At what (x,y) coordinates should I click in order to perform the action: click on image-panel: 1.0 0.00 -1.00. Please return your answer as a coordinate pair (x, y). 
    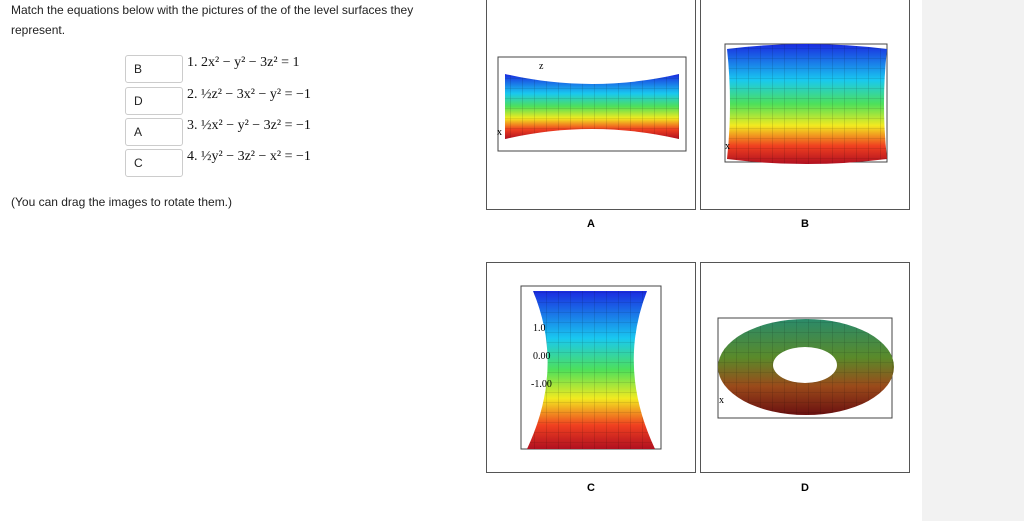
    Looking at the image, I should click on (591, 367).